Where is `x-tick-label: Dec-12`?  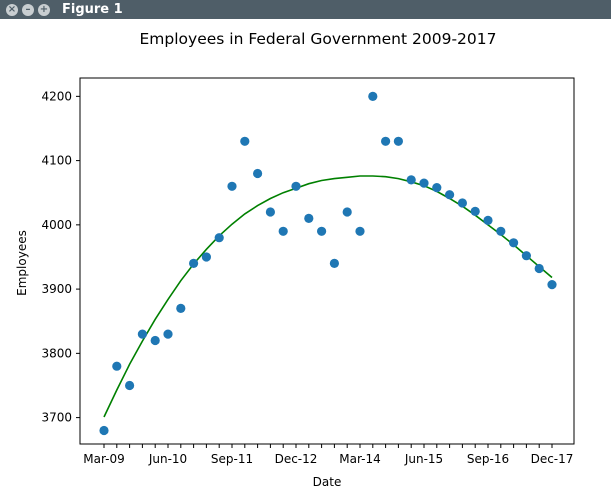
x-tick-label: Dec-12 is located at coordinates (296, 459).